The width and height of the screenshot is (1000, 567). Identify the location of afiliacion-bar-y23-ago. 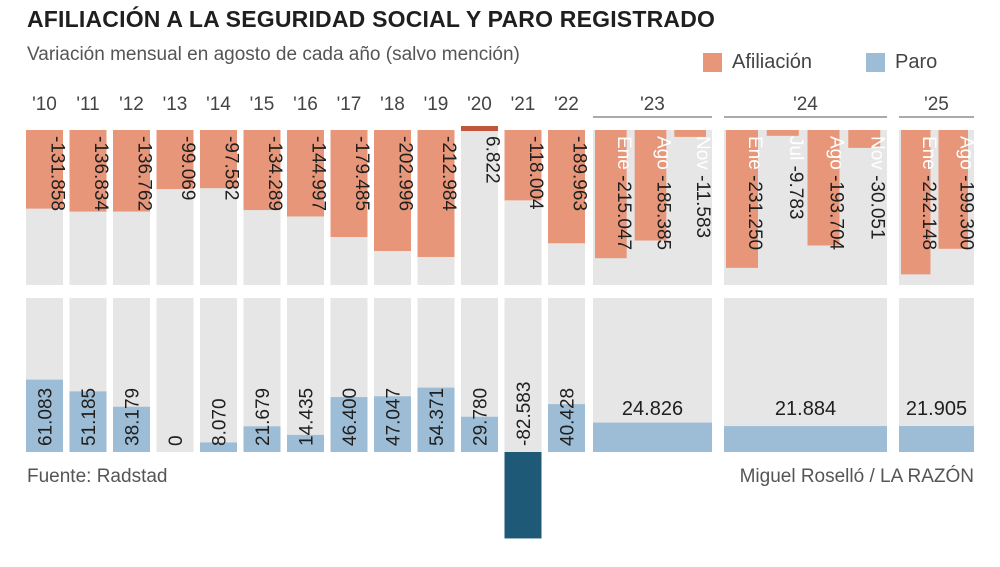
(650, 185).